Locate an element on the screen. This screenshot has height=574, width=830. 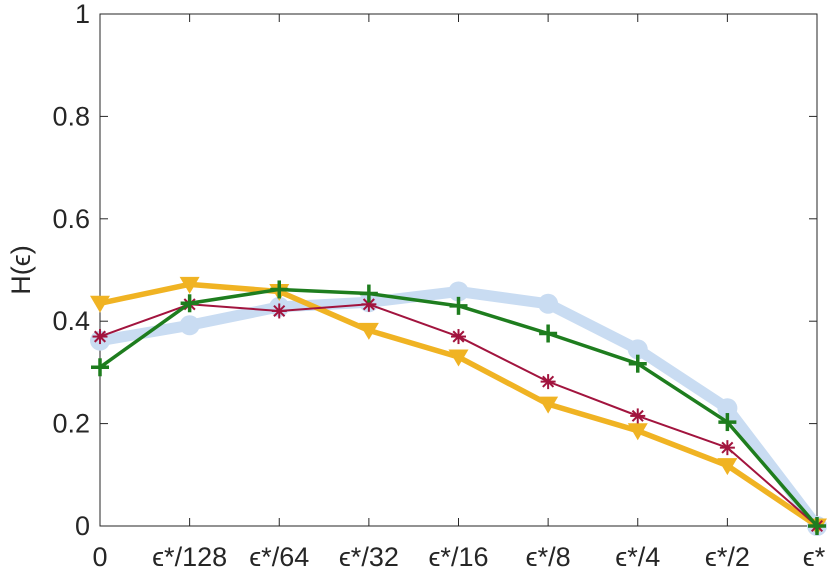
x-tick-label: ϵ*/4 is located at coordinates (637, 557).